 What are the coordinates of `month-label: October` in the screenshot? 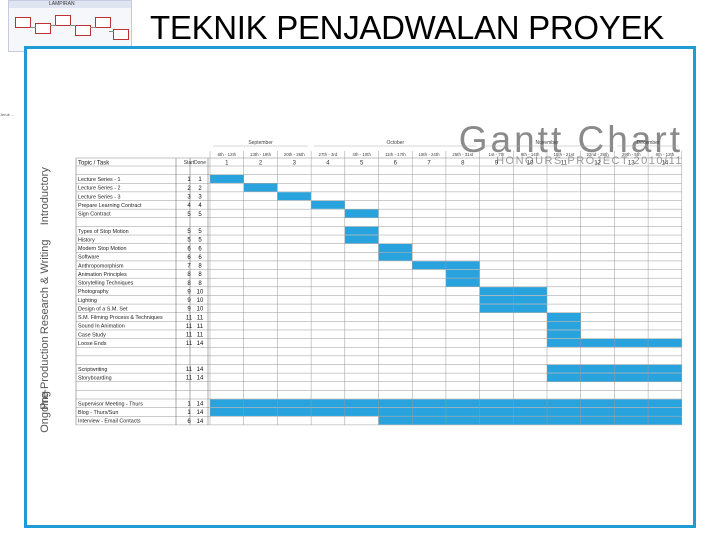 It's located at (395, 143).